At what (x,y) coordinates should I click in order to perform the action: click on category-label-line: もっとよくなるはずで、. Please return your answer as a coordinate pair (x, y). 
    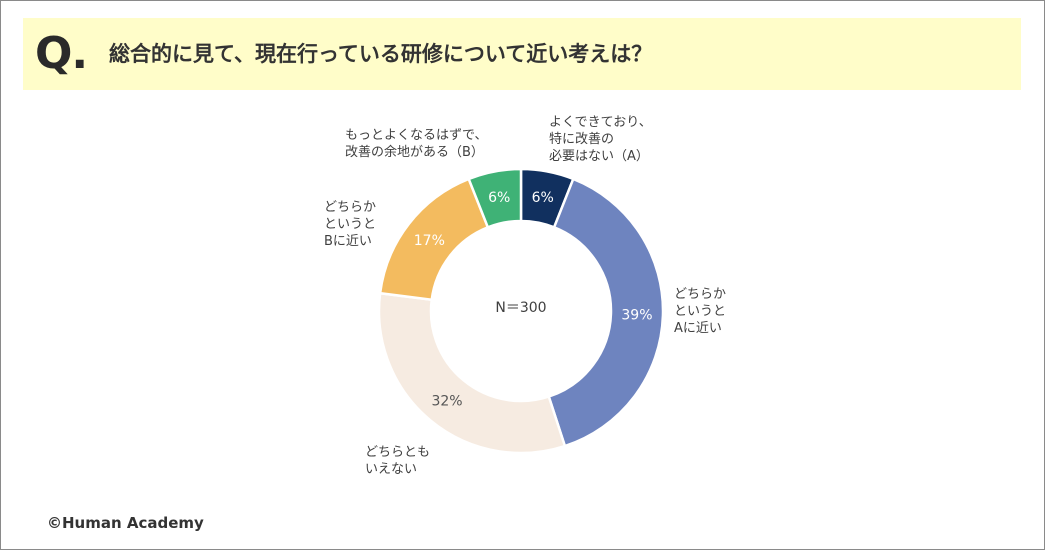
    Looking at the image, I should click on (416, 135).